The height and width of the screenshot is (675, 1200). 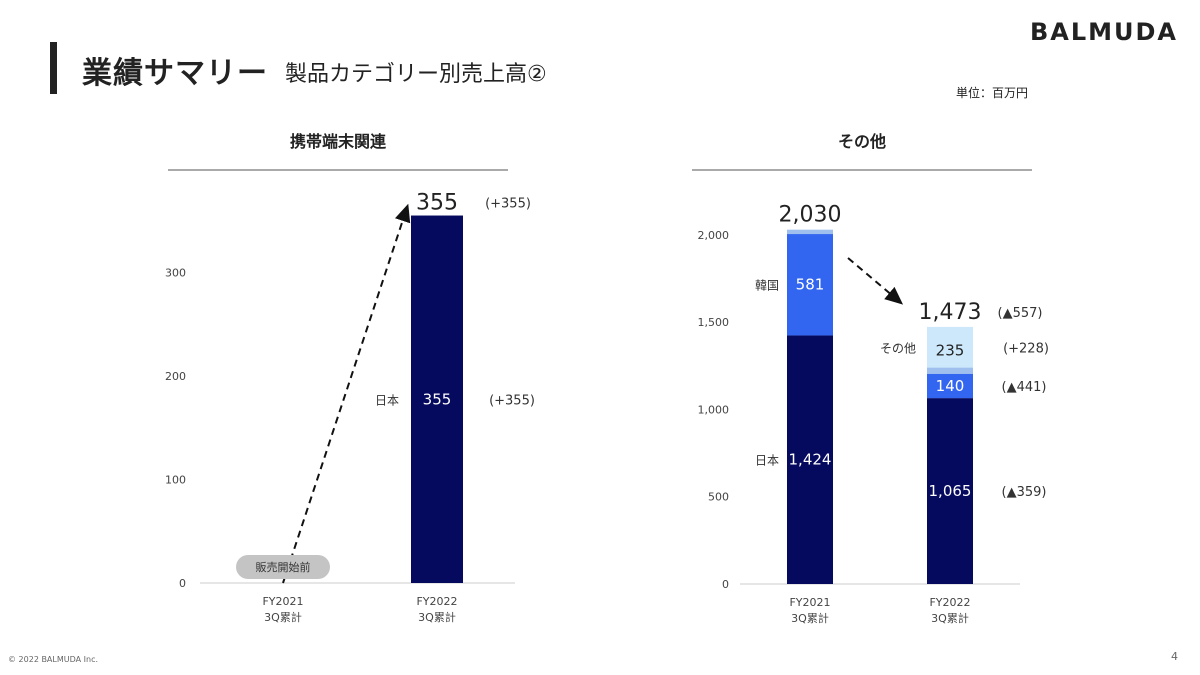 I want to click on brand-logo: BALMUDA, so click(x=1103, y=32).